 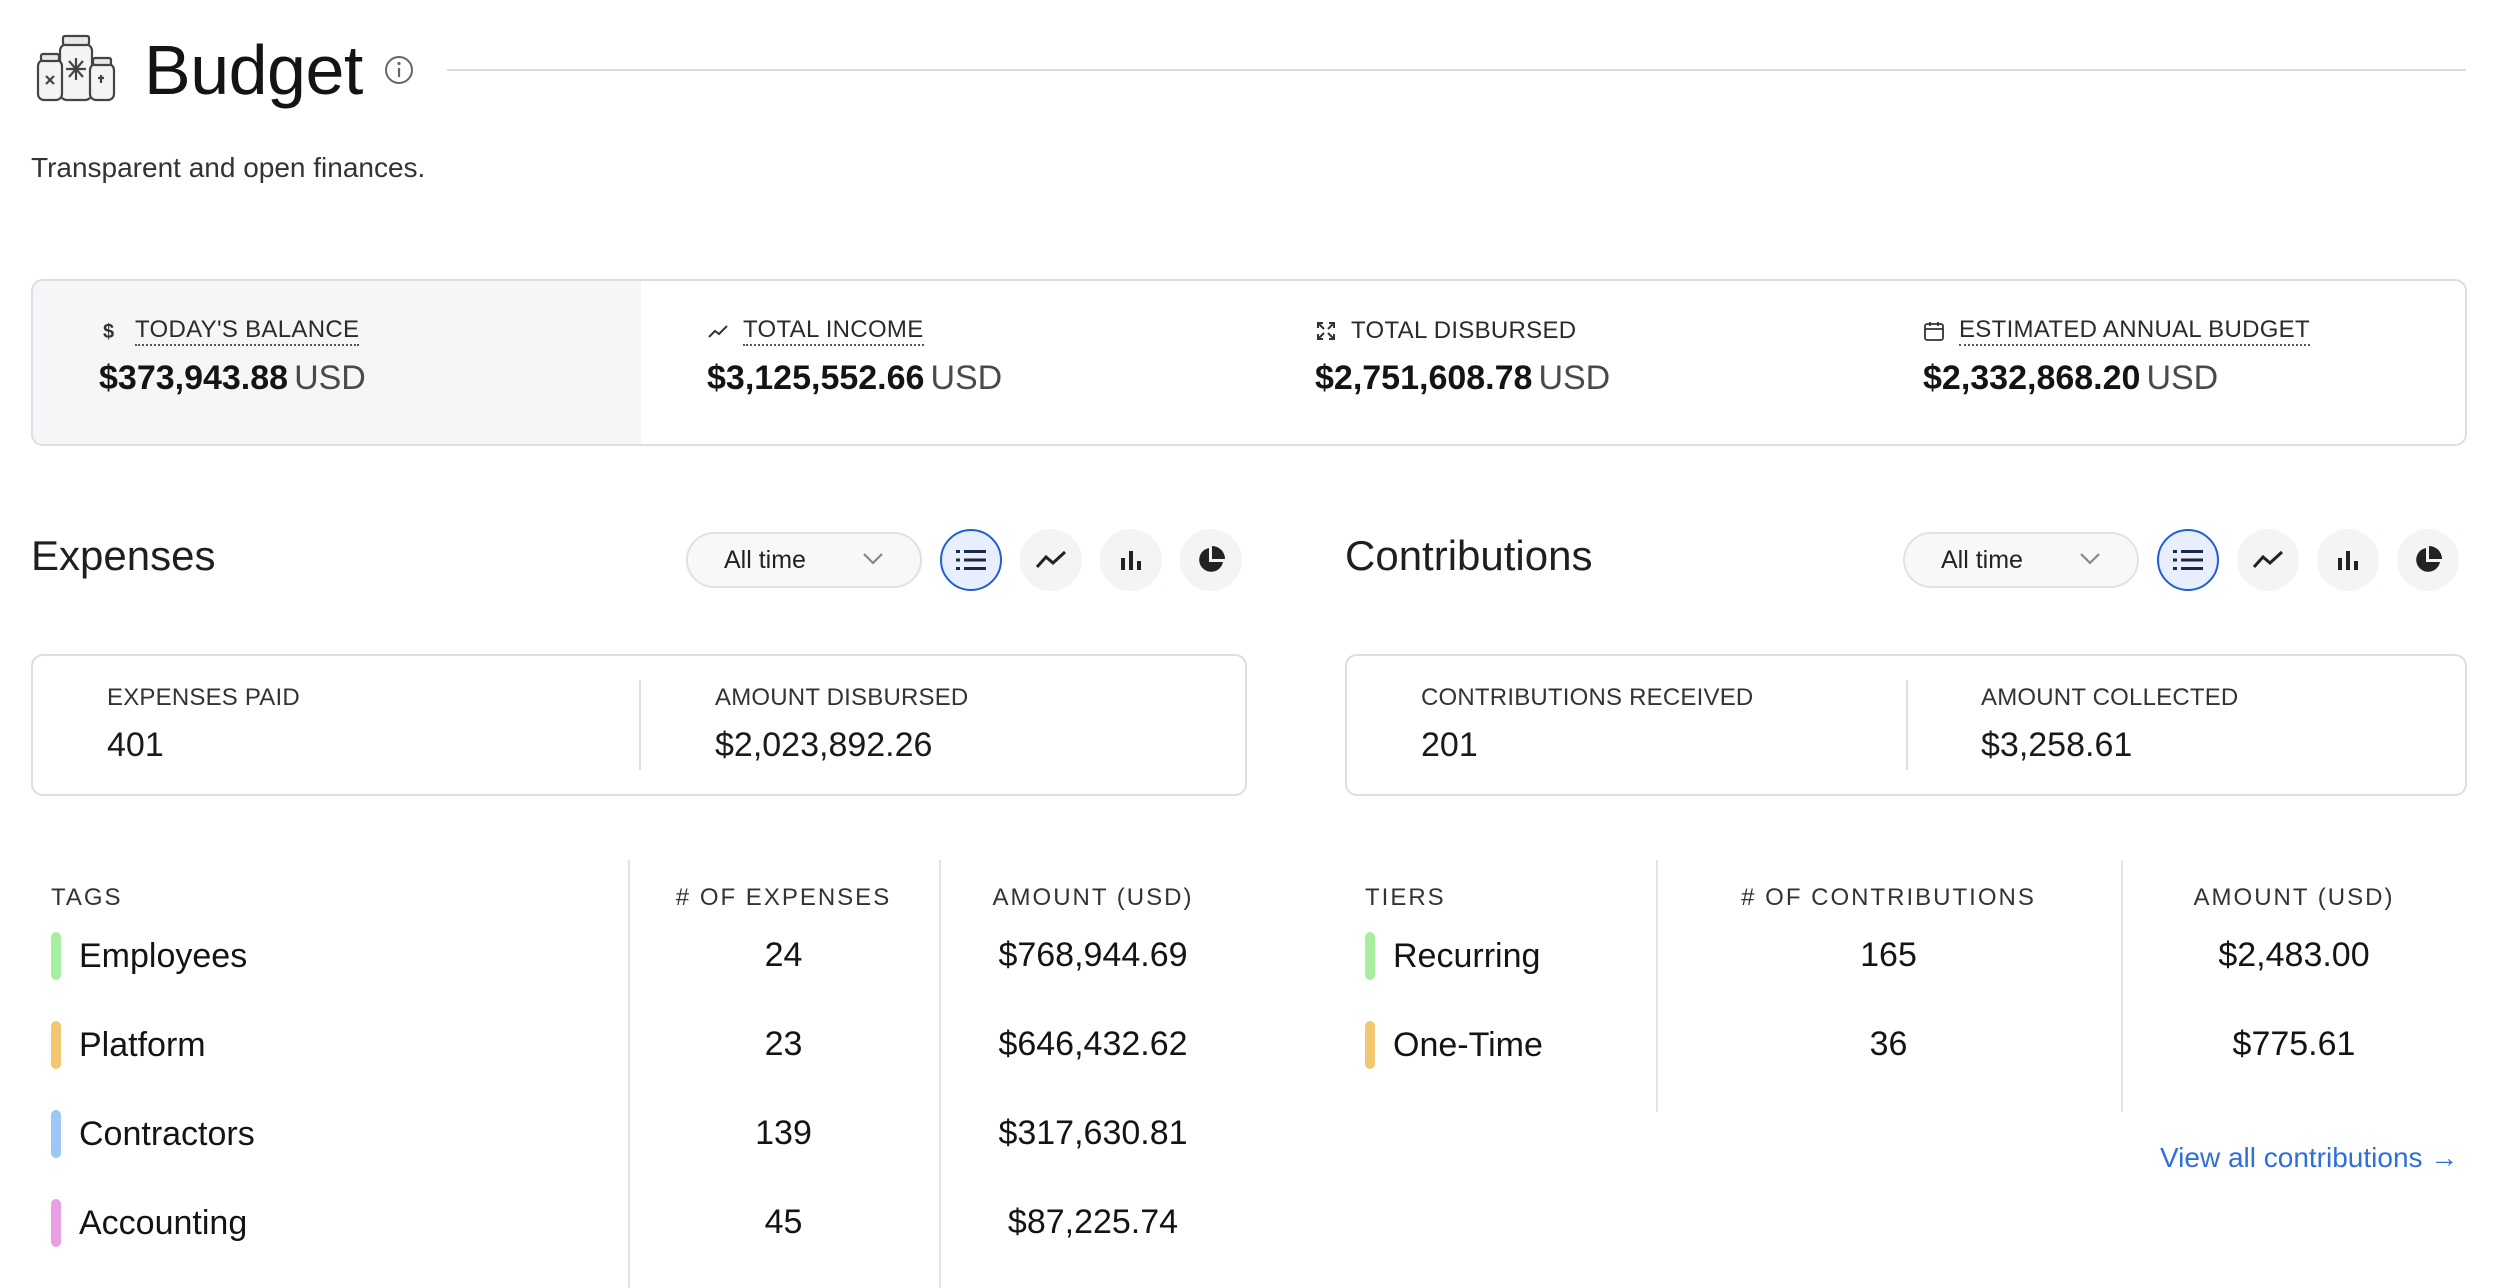 I want to click on summary-label: ESTIMATED ANNUAL BUDGET, so click(x=2134, y=331).